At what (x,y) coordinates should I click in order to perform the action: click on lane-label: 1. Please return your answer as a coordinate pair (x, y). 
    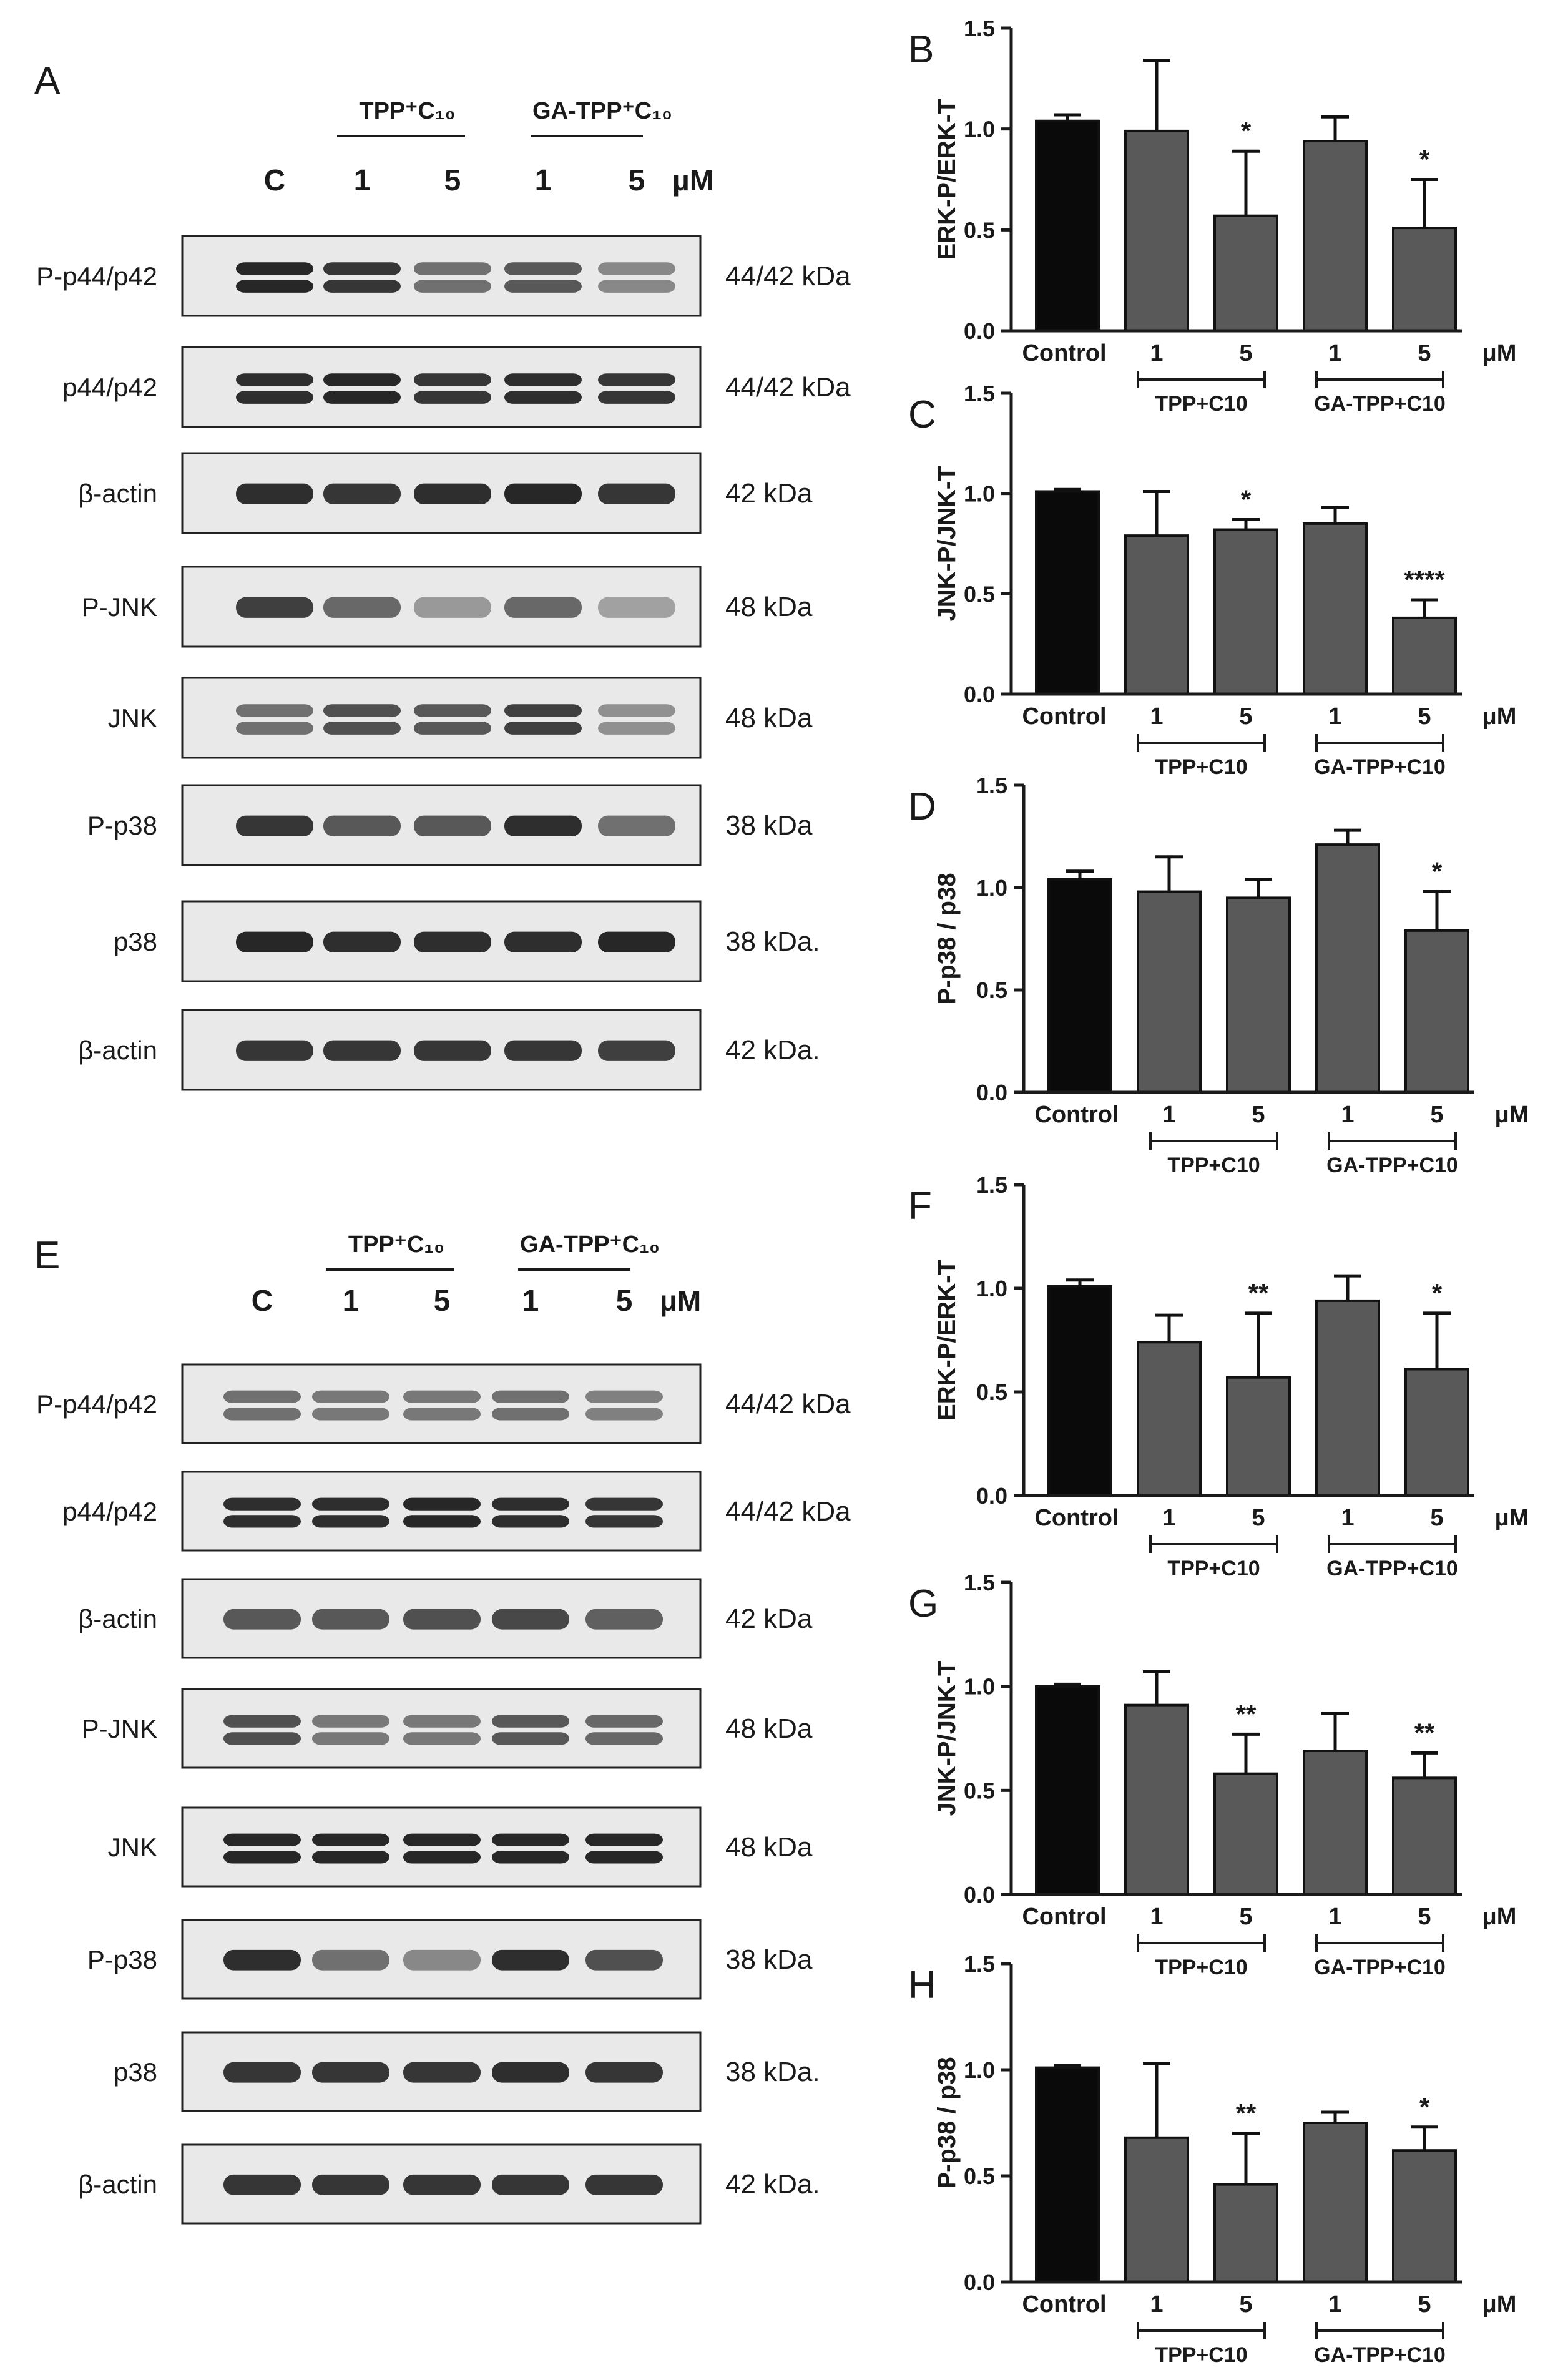
    Looking at the image, I should click on (530, 1301).